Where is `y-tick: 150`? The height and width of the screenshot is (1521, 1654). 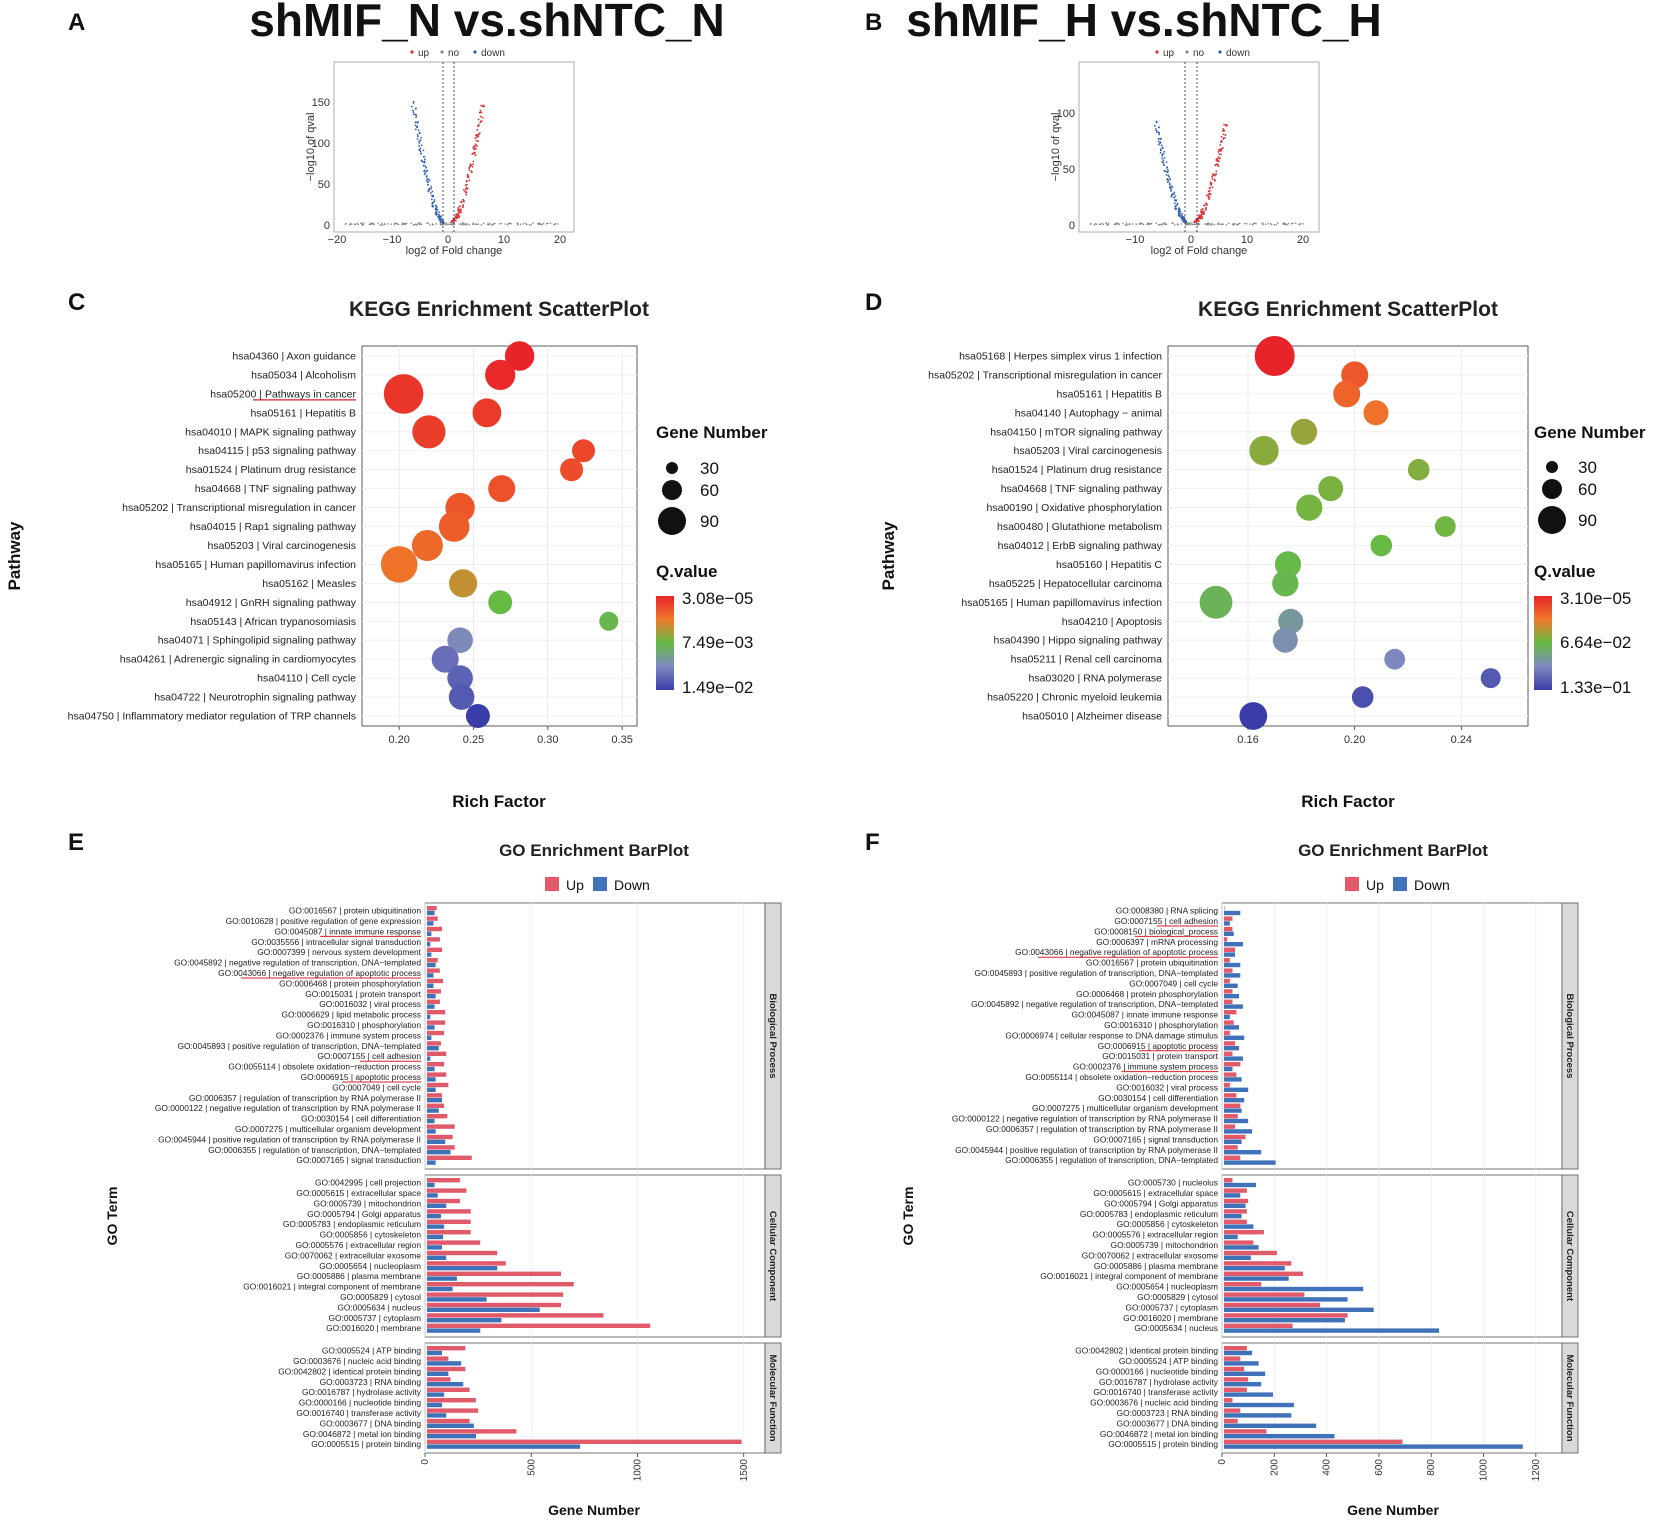
y-tick: 150 is located at coordinates (321, 103).